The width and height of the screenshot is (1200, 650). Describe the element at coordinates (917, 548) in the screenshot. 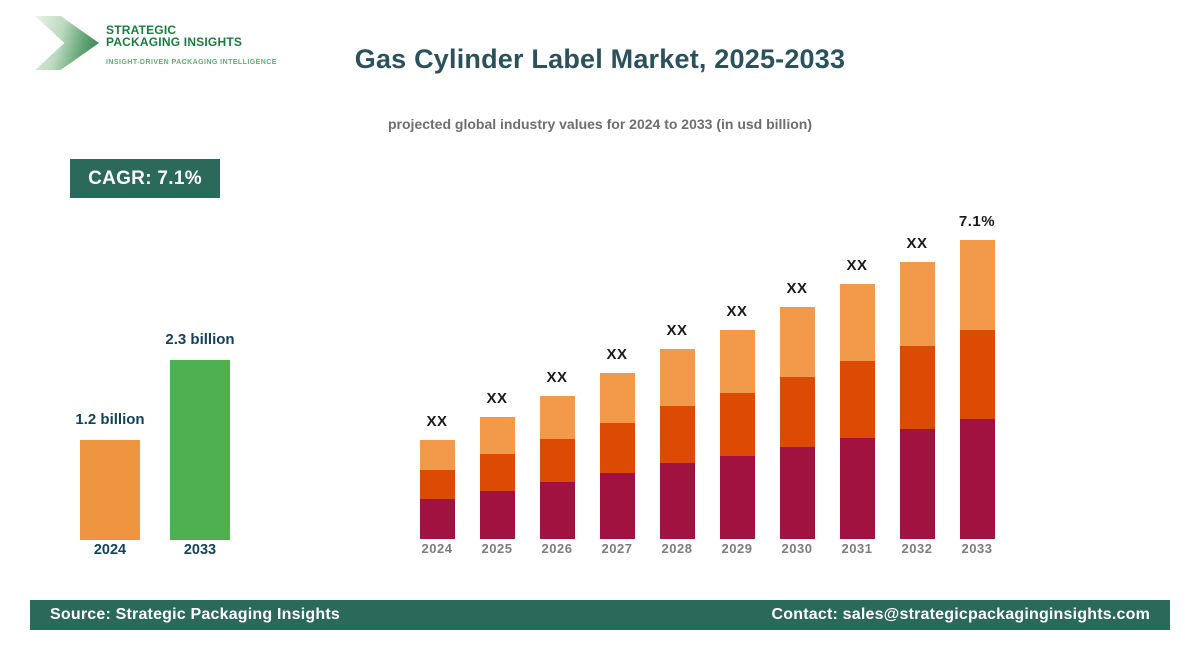

I see `axis-year-label: 2032` at that location.